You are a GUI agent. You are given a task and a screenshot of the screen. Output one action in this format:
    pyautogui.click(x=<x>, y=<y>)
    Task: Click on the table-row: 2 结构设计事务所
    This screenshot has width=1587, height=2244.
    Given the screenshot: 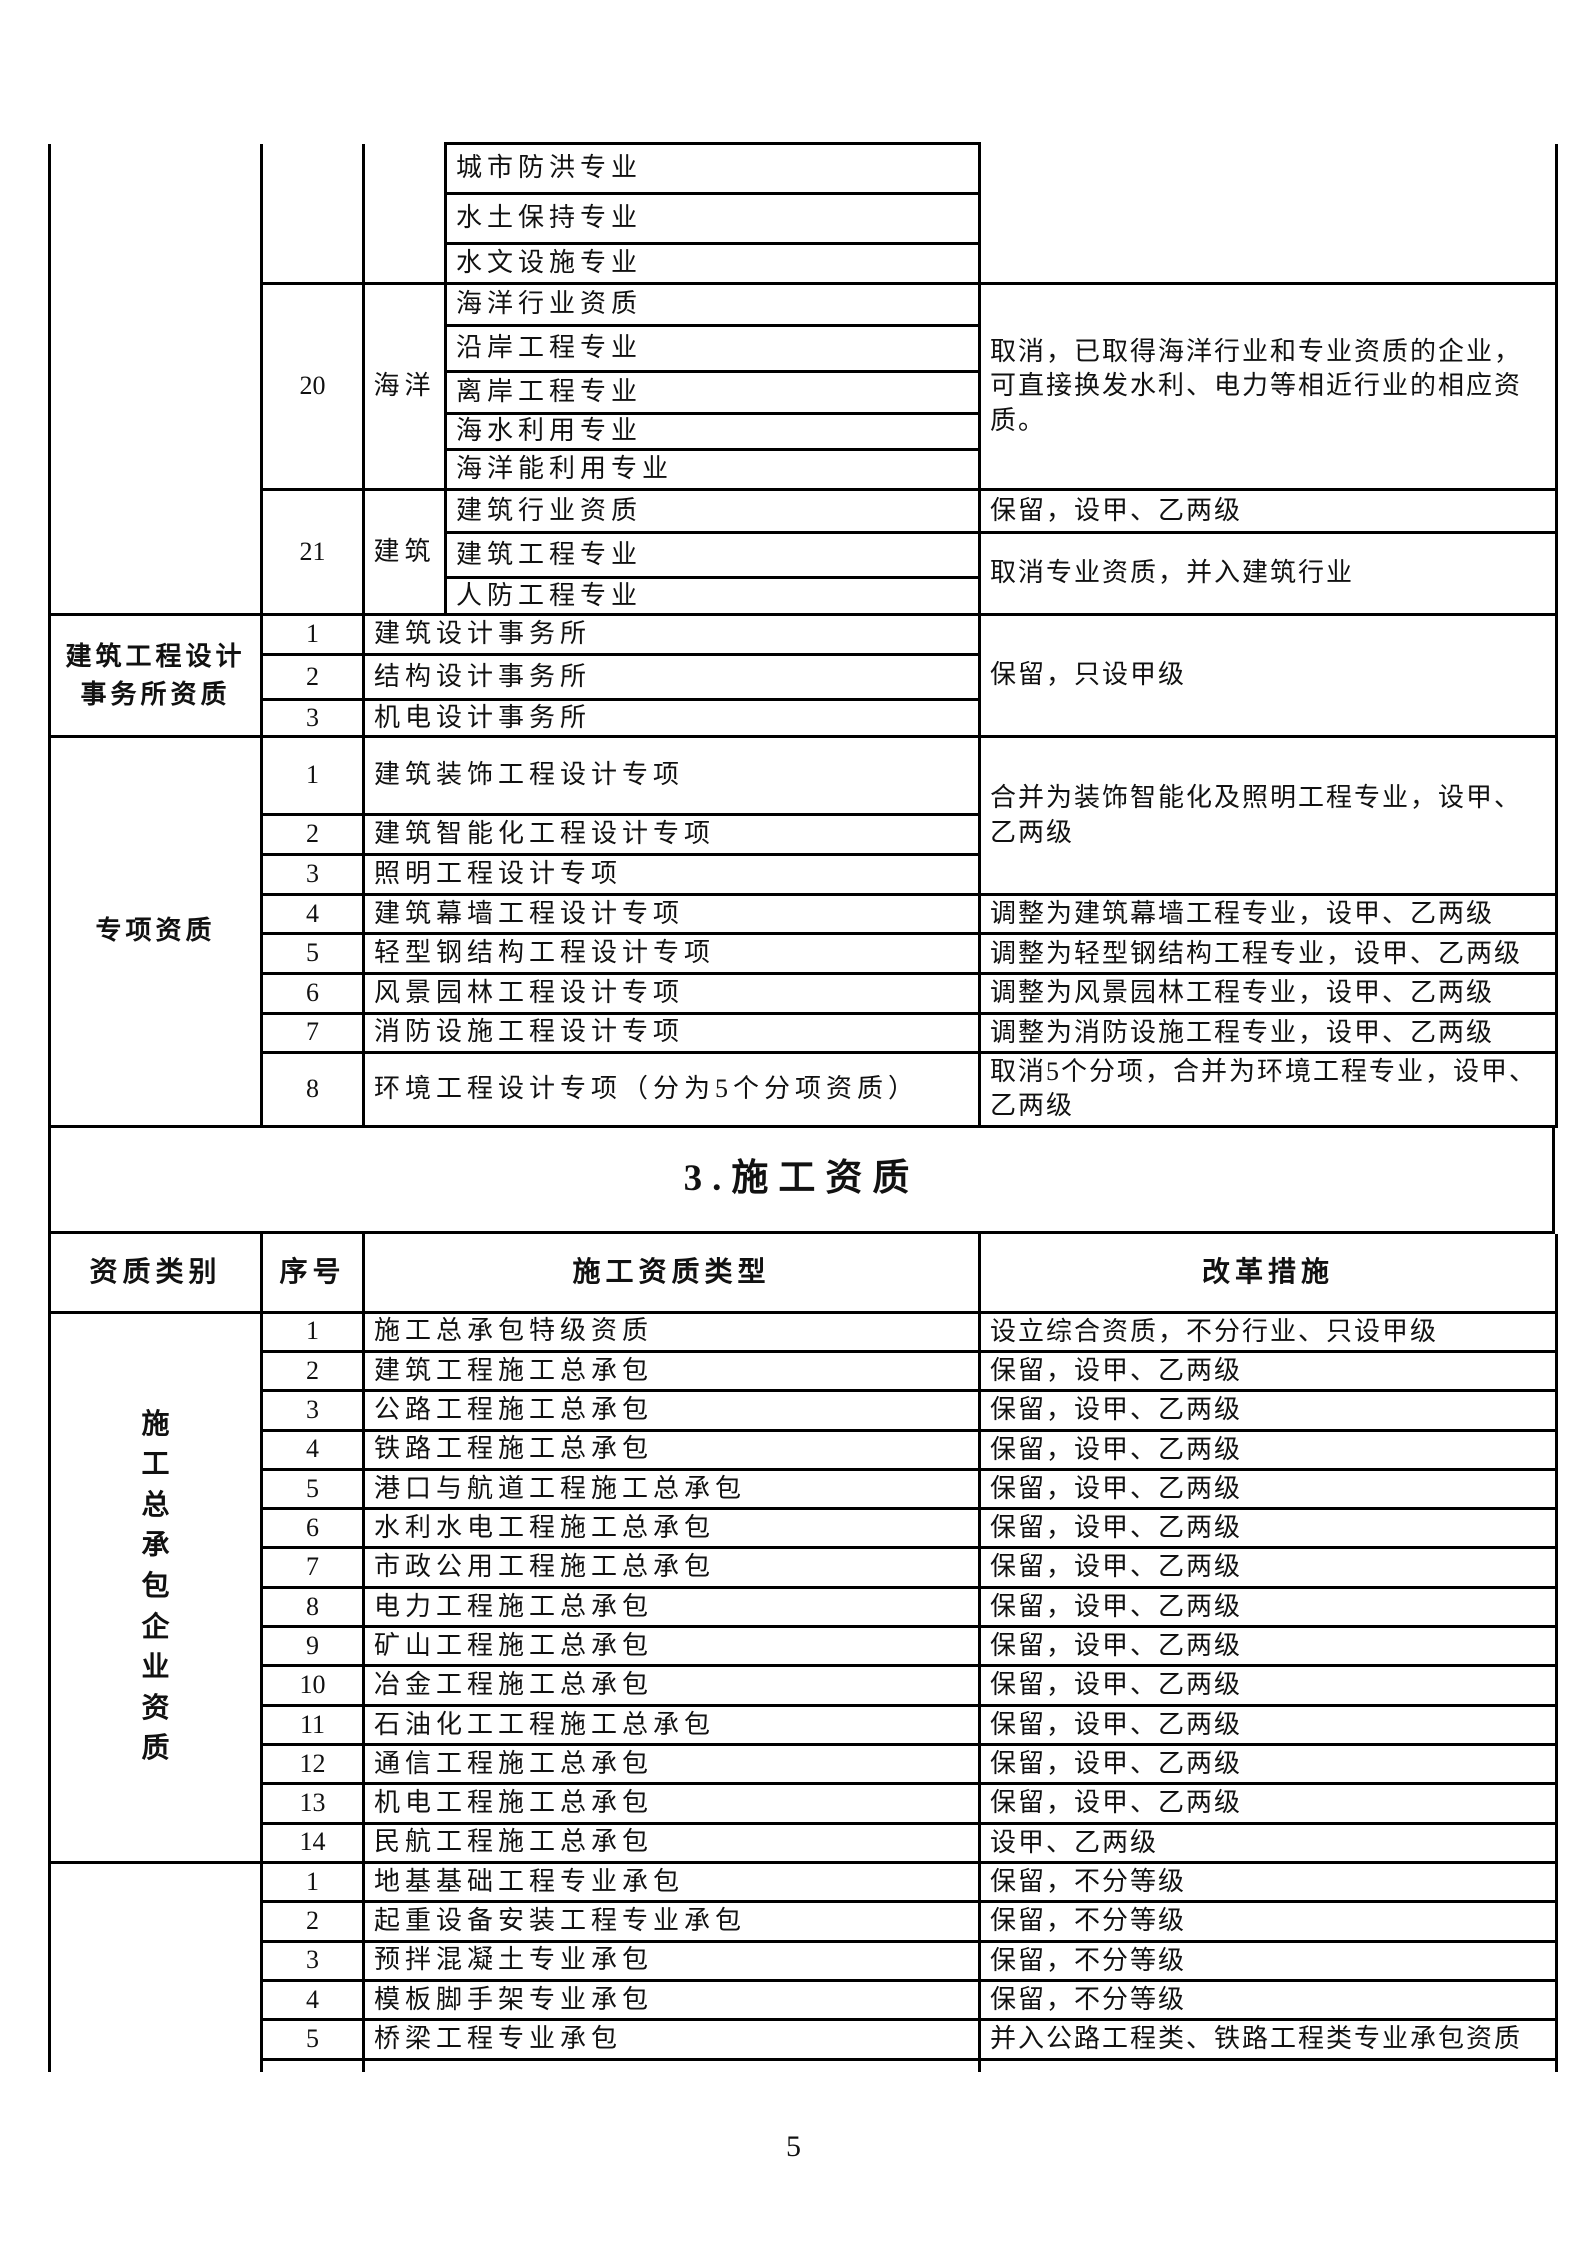 What is the action you would take?
    pyautogui.click(x=803, y=677)
    